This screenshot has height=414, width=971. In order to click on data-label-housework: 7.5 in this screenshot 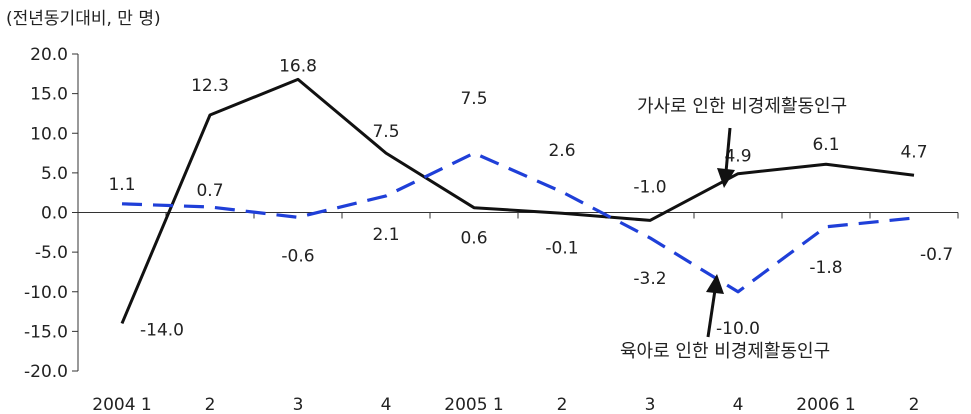, I will do `click(385, 132)`.